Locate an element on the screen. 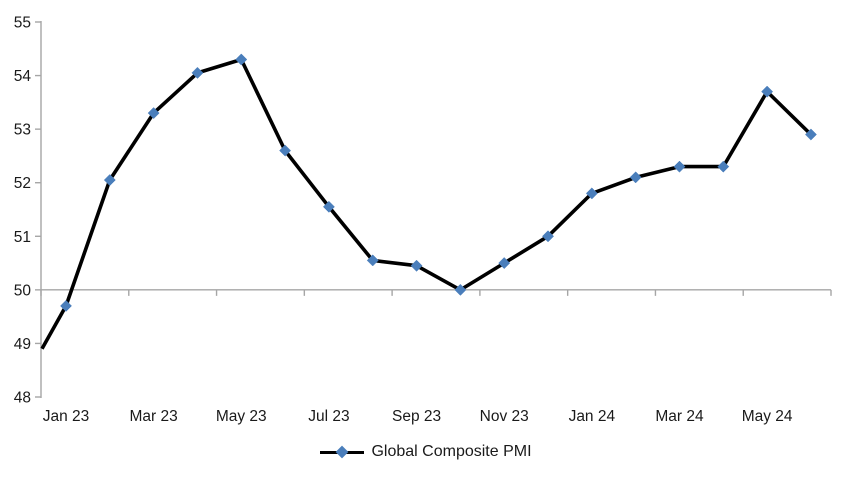 This screenshot has height=481, width=852. y-tick-label: 55 is located at coordinates (22, 23).